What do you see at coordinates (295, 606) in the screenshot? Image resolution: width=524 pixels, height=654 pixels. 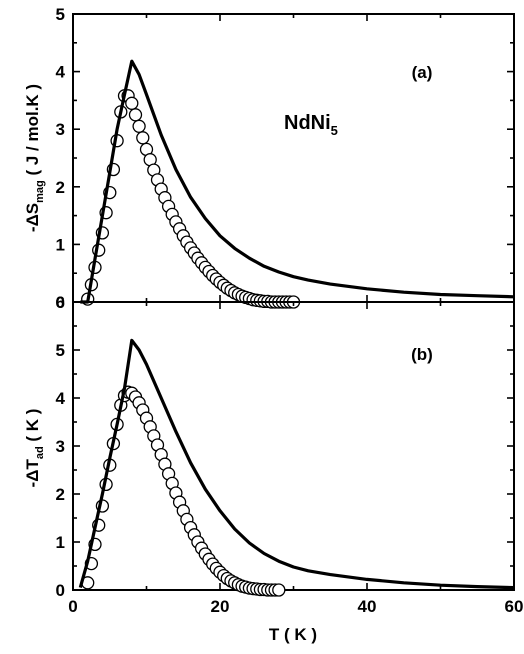 I see `panel-b-xtick-labels: 0 20 40 60` at bounding box center [295, 606].